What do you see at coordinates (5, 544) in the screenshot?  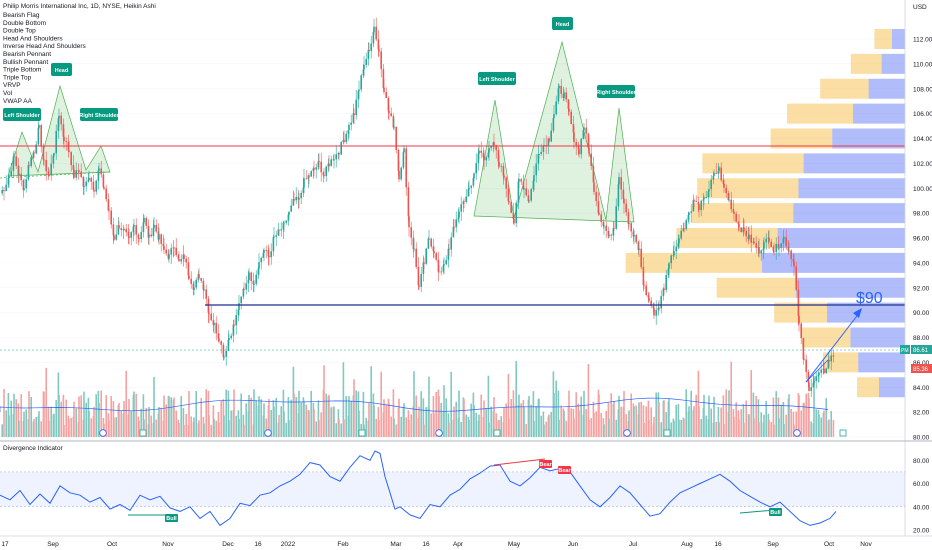 I see `time-tick: 17` at bounding box center [5, 544].